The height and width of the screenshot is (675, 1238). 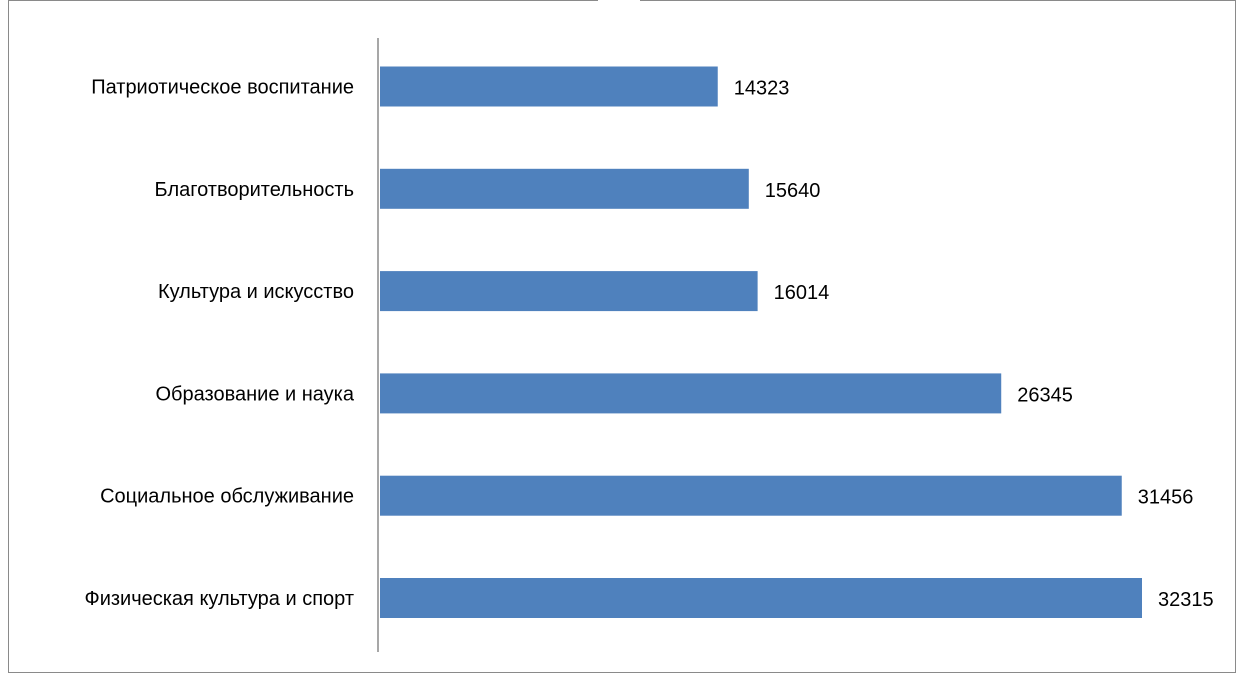 What do you see at coordinates (219, 599) in the screenshot?
I see `category-label-6: Физическая культура и спорт` at bounding box center [219, 599].